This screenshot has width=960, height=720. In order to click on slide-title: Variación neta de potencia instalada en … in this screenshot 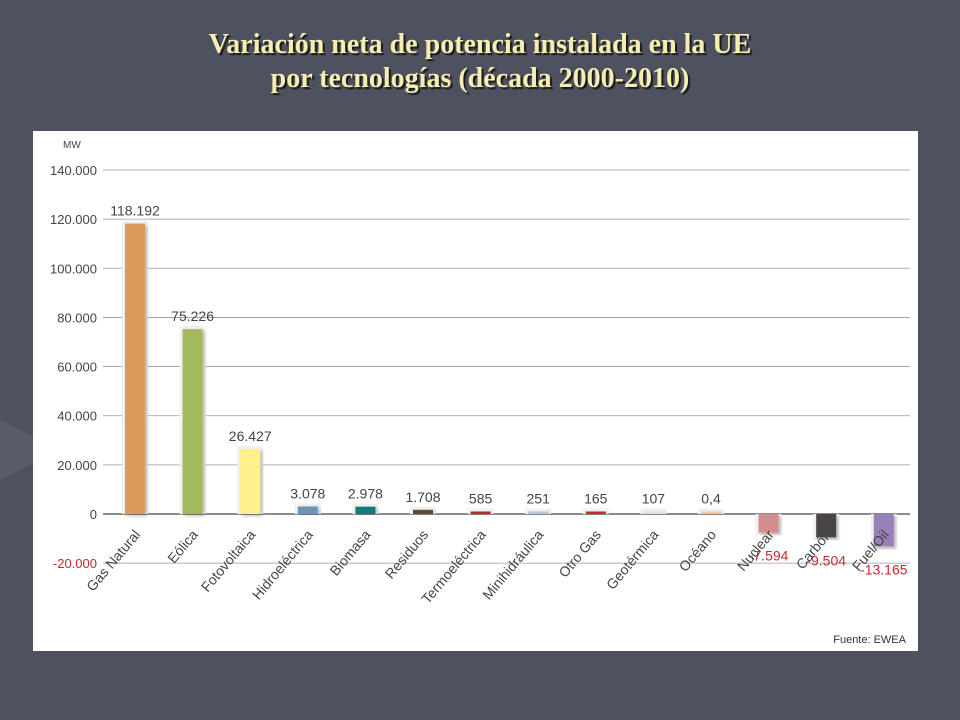, I will do `click(480, 62)`.